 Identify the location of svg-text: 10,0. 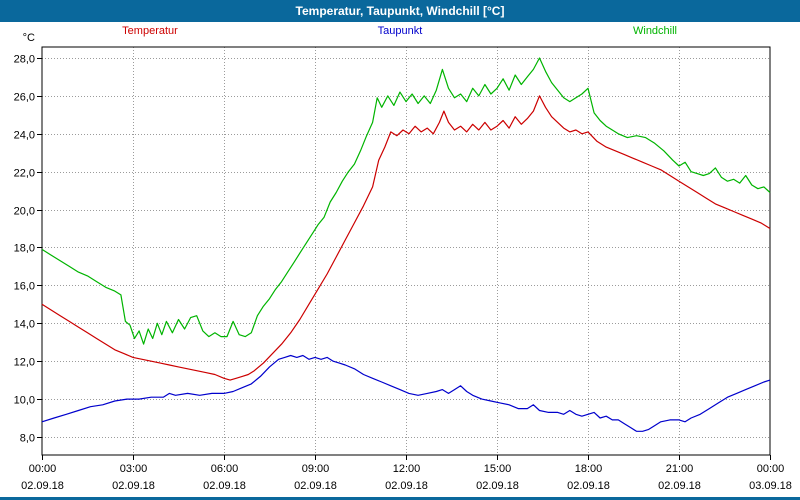
(24, 401).